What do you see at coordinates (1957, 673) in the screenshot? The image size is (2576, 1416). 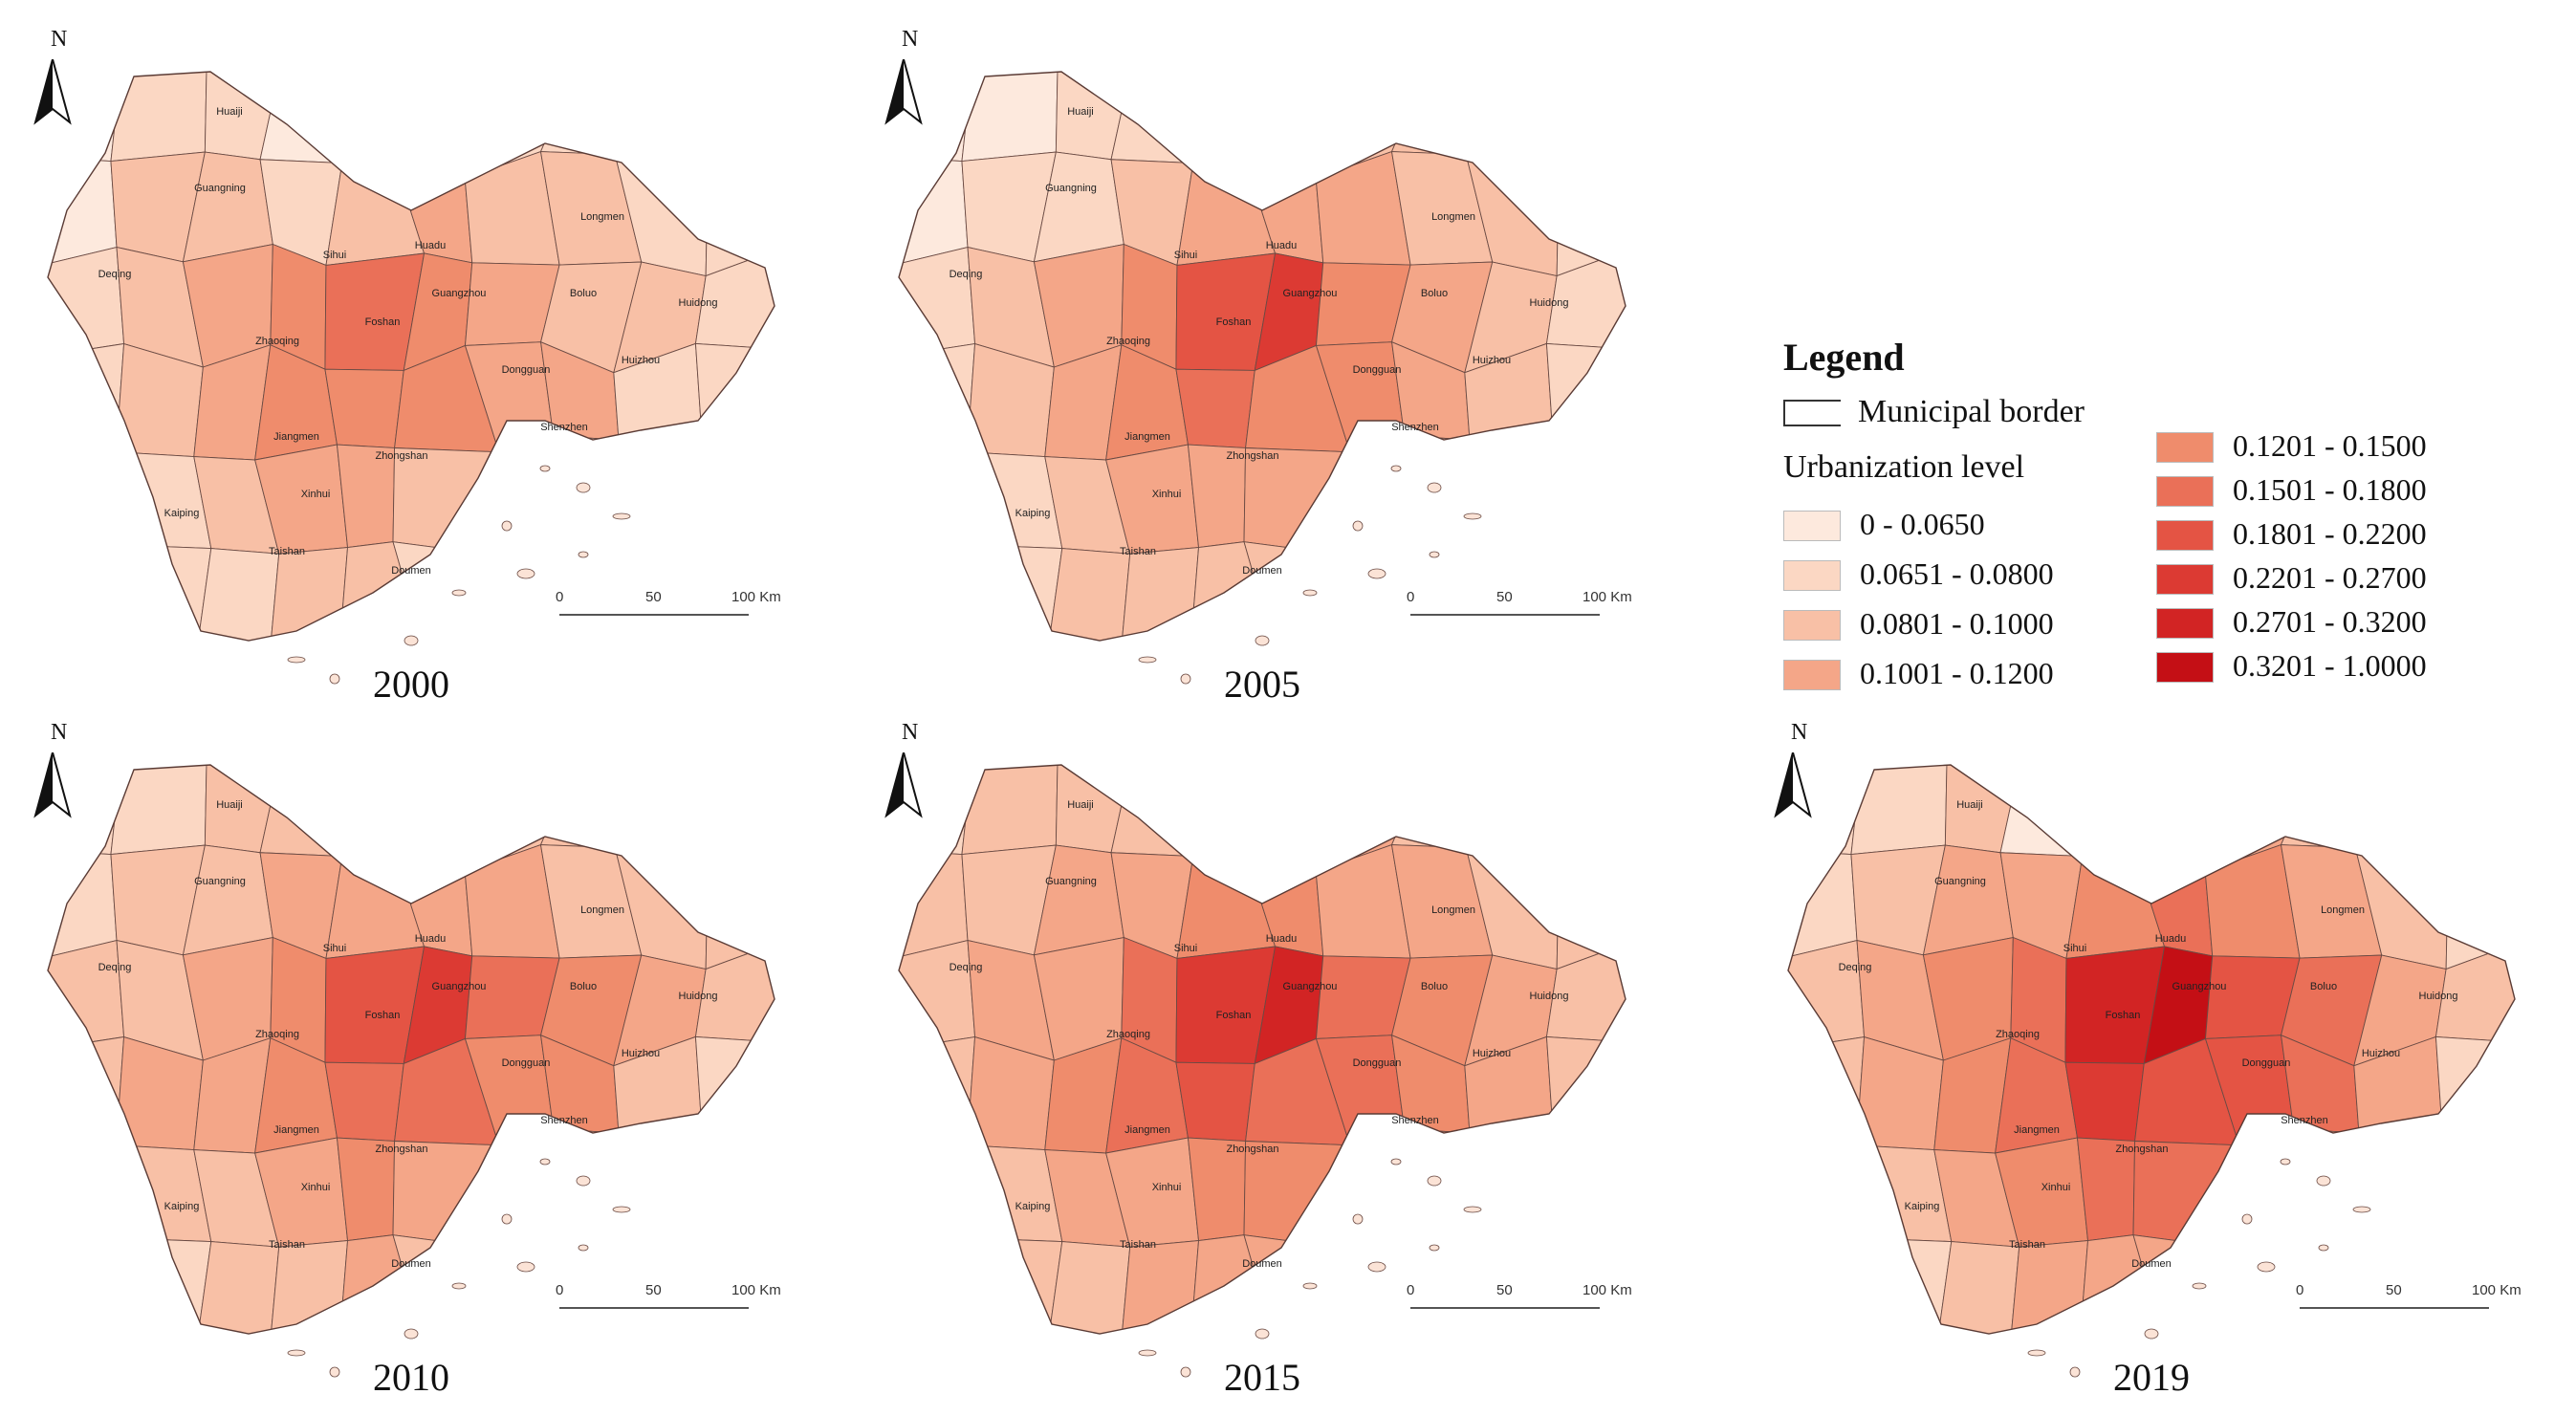 I see `legend-class-label: 0.1001 - 0.1200` at bounding box center [1957, 673].